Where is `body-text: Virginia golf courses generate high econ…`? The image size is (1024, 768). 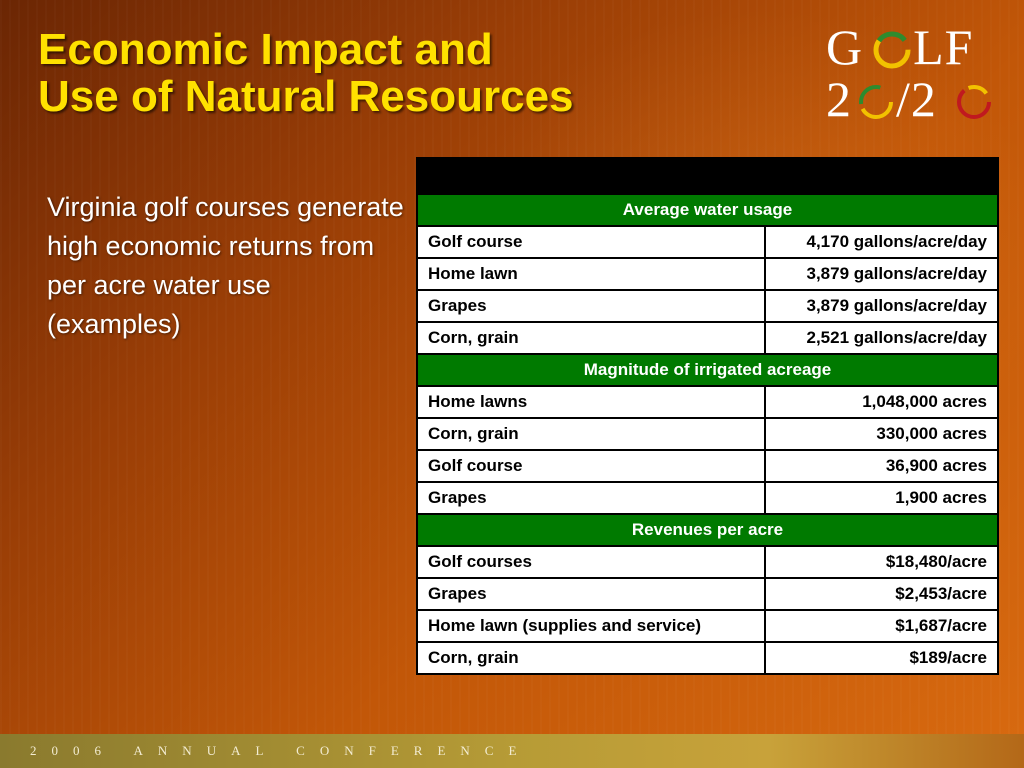
body-text: Virginia golf courses generate high econ… is located at coordinates (225, 265).